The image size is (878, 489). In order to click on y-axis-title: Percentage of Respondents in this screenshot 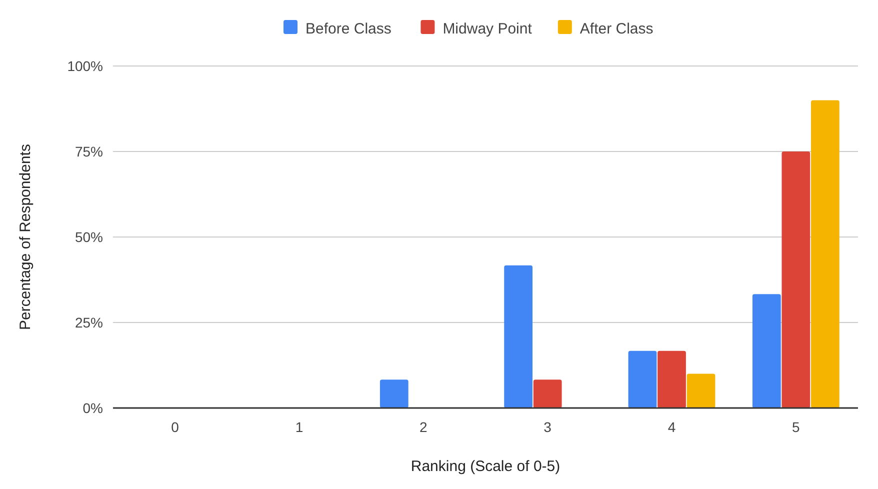, I will do `click(25, 237)`.